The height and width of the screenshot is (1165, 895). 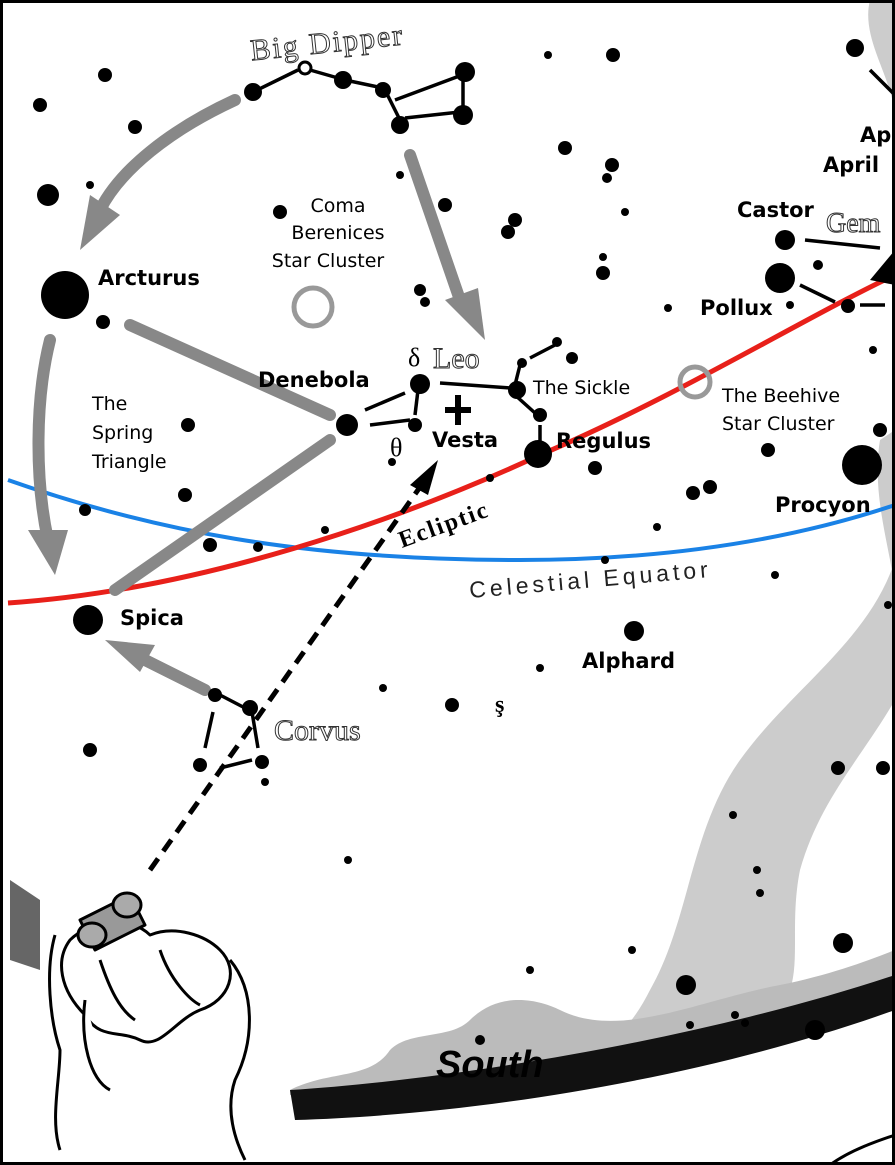 I want to click on coma-cluster, so click(x=313, y=307).